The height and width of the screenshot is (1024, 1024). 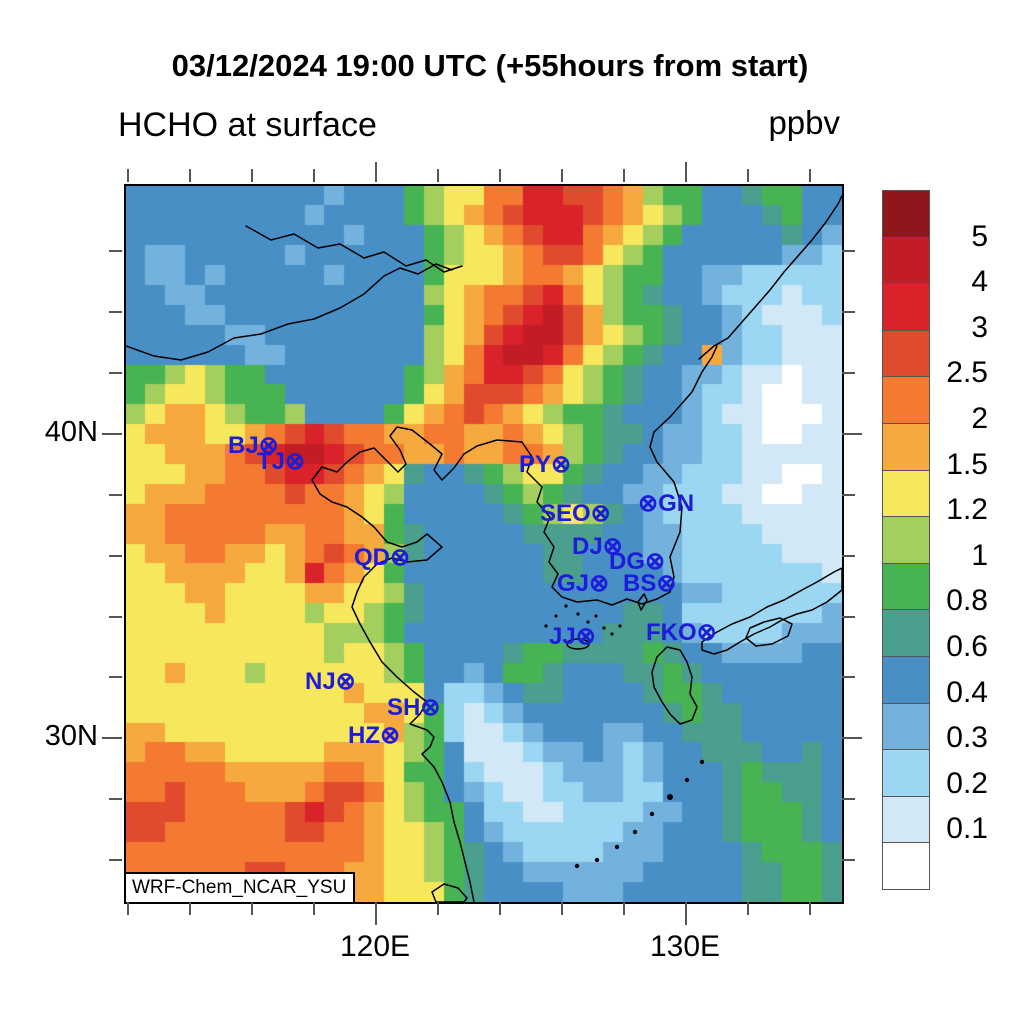 What do you see at coordinates (449, 892) in the screenshot?
I see `coastline-taiwan` at bounding box center [449, 892].